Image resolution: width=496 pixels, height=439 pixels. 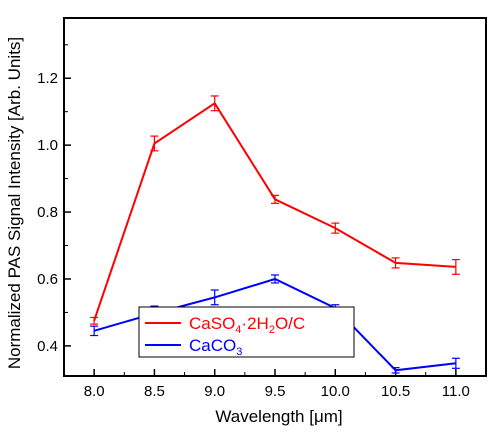 I want to click on x-tick-label: 10.5, so click(x=395, y=391).